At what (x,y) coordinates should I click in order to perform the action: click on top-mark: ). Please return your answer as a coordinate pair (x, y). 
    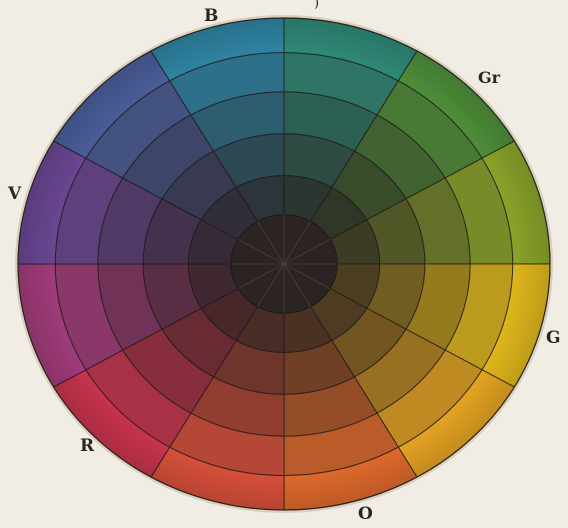
    Looking at the image, I should click on (317, 5).